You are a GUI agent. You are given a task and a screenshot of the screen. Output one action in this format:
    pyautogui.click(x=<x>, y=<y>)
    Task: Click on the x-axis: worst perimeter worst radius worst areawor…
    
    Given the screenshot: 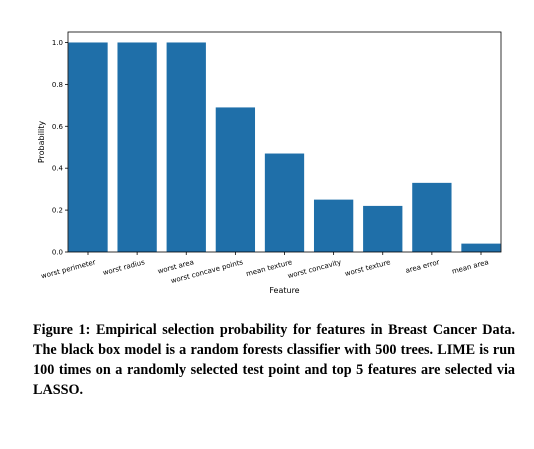 What is the action you would take?
    pyautogui.click(x=265, y=268)
    